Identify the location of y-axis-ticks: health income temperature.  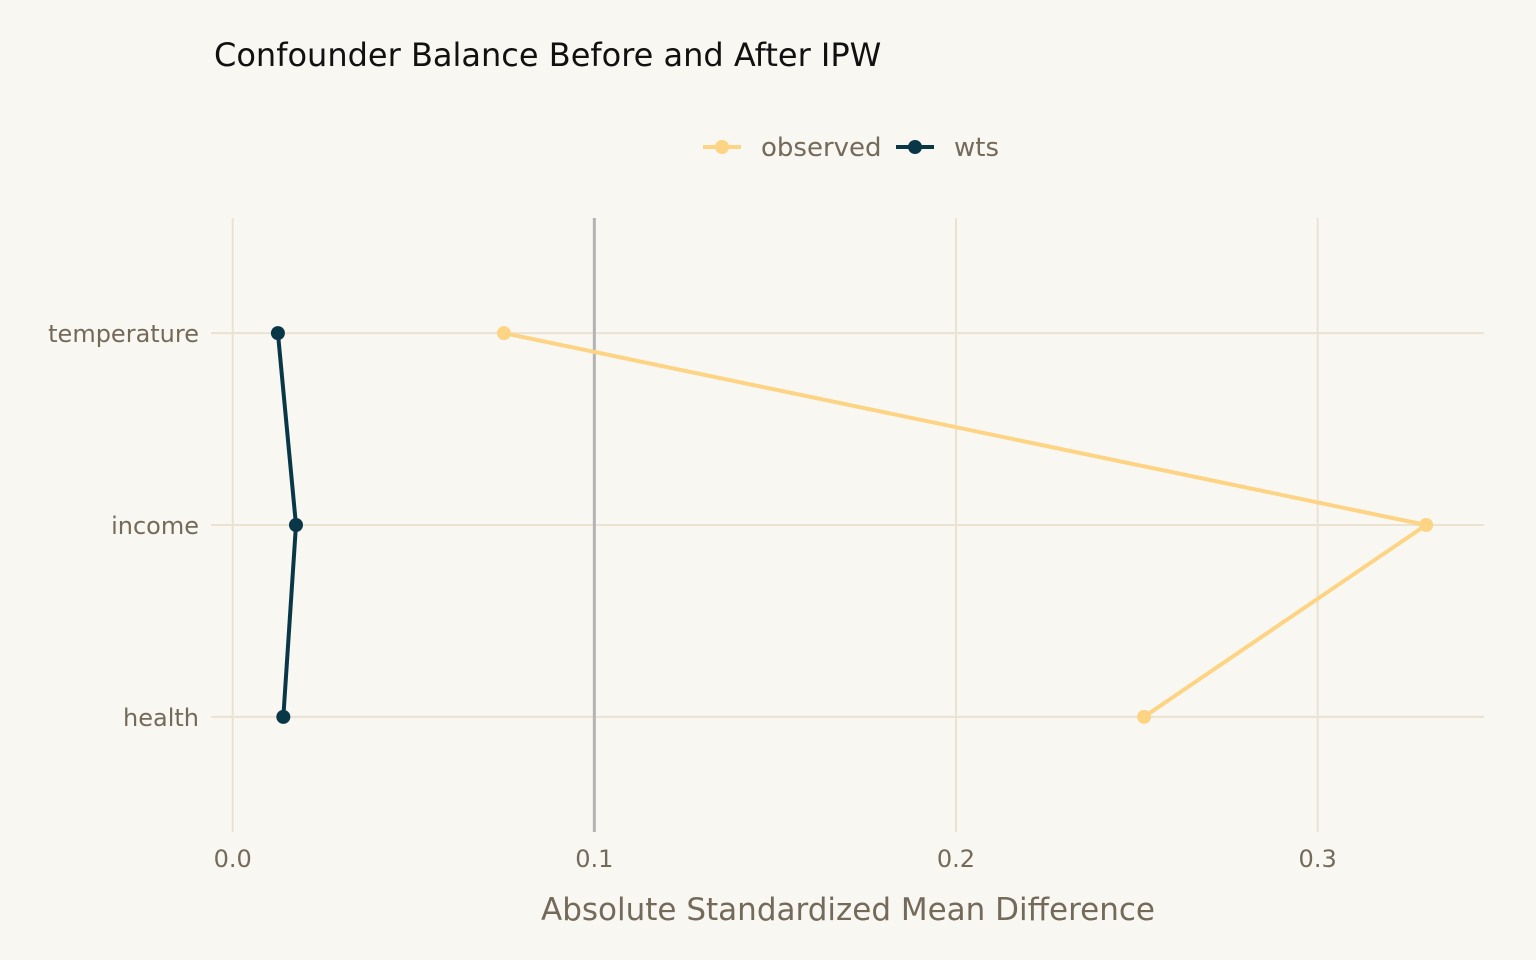
(123, 526).